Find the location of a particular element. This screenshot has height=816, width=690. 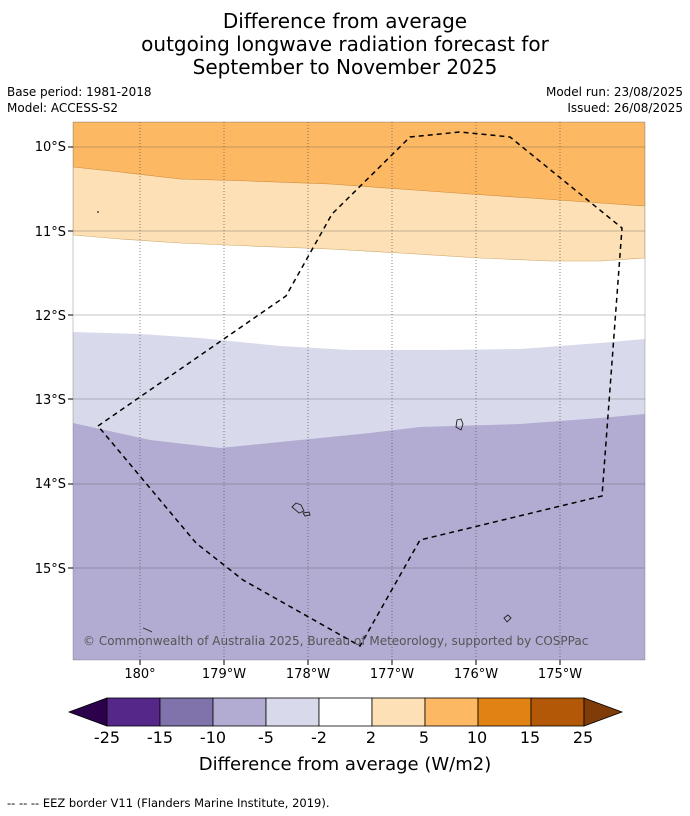

cb-tick-6: 2 is located at coordinates (371, 737).